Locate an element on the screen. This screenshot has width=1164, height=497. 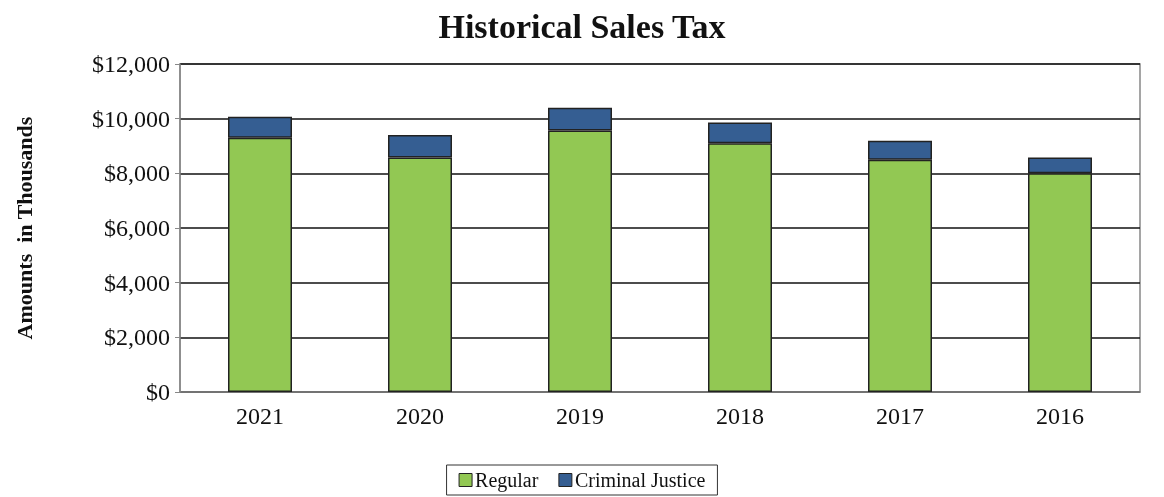
x-tick-label: 2018 is located at coordinates (740, 416).